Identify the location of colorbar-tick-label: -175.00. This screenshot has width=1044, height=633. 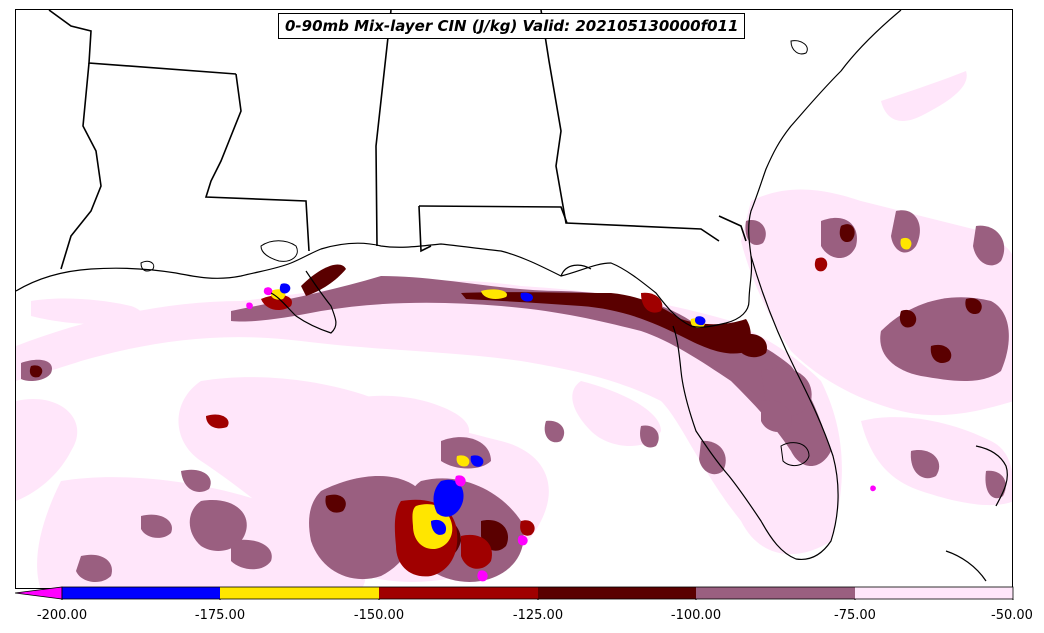
(220, 615).